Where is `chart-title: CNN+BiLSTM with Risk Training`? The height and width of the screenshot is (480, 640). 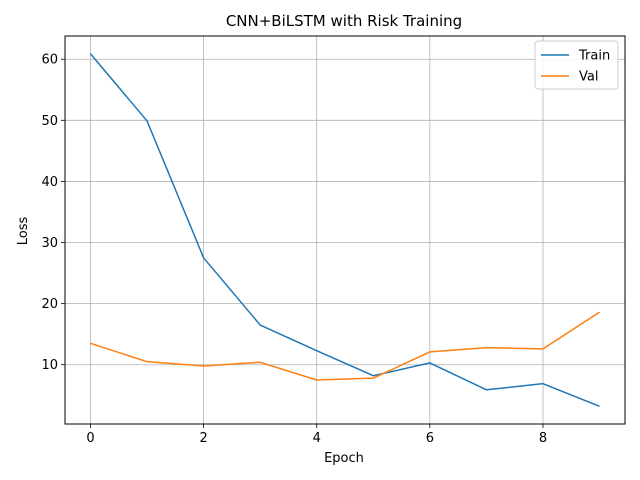
chart-title: CNN+BiLSTM with Risk Training is located at coordinates (344, 21).